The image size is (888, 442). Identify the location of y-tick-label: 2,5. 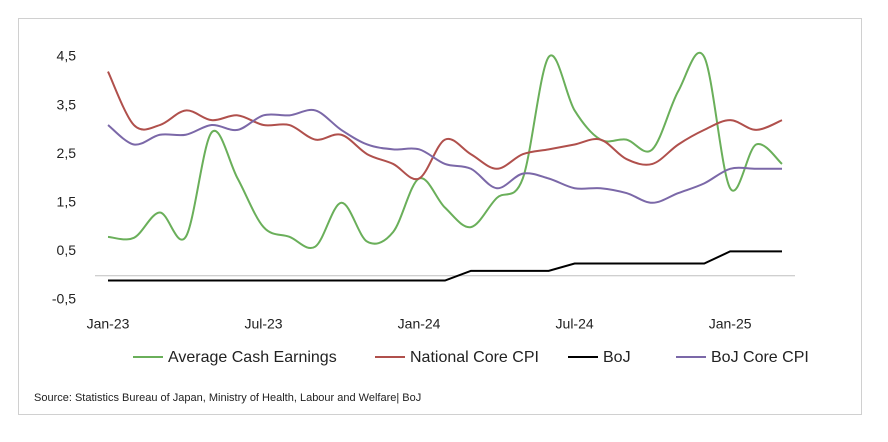
(67, 153).